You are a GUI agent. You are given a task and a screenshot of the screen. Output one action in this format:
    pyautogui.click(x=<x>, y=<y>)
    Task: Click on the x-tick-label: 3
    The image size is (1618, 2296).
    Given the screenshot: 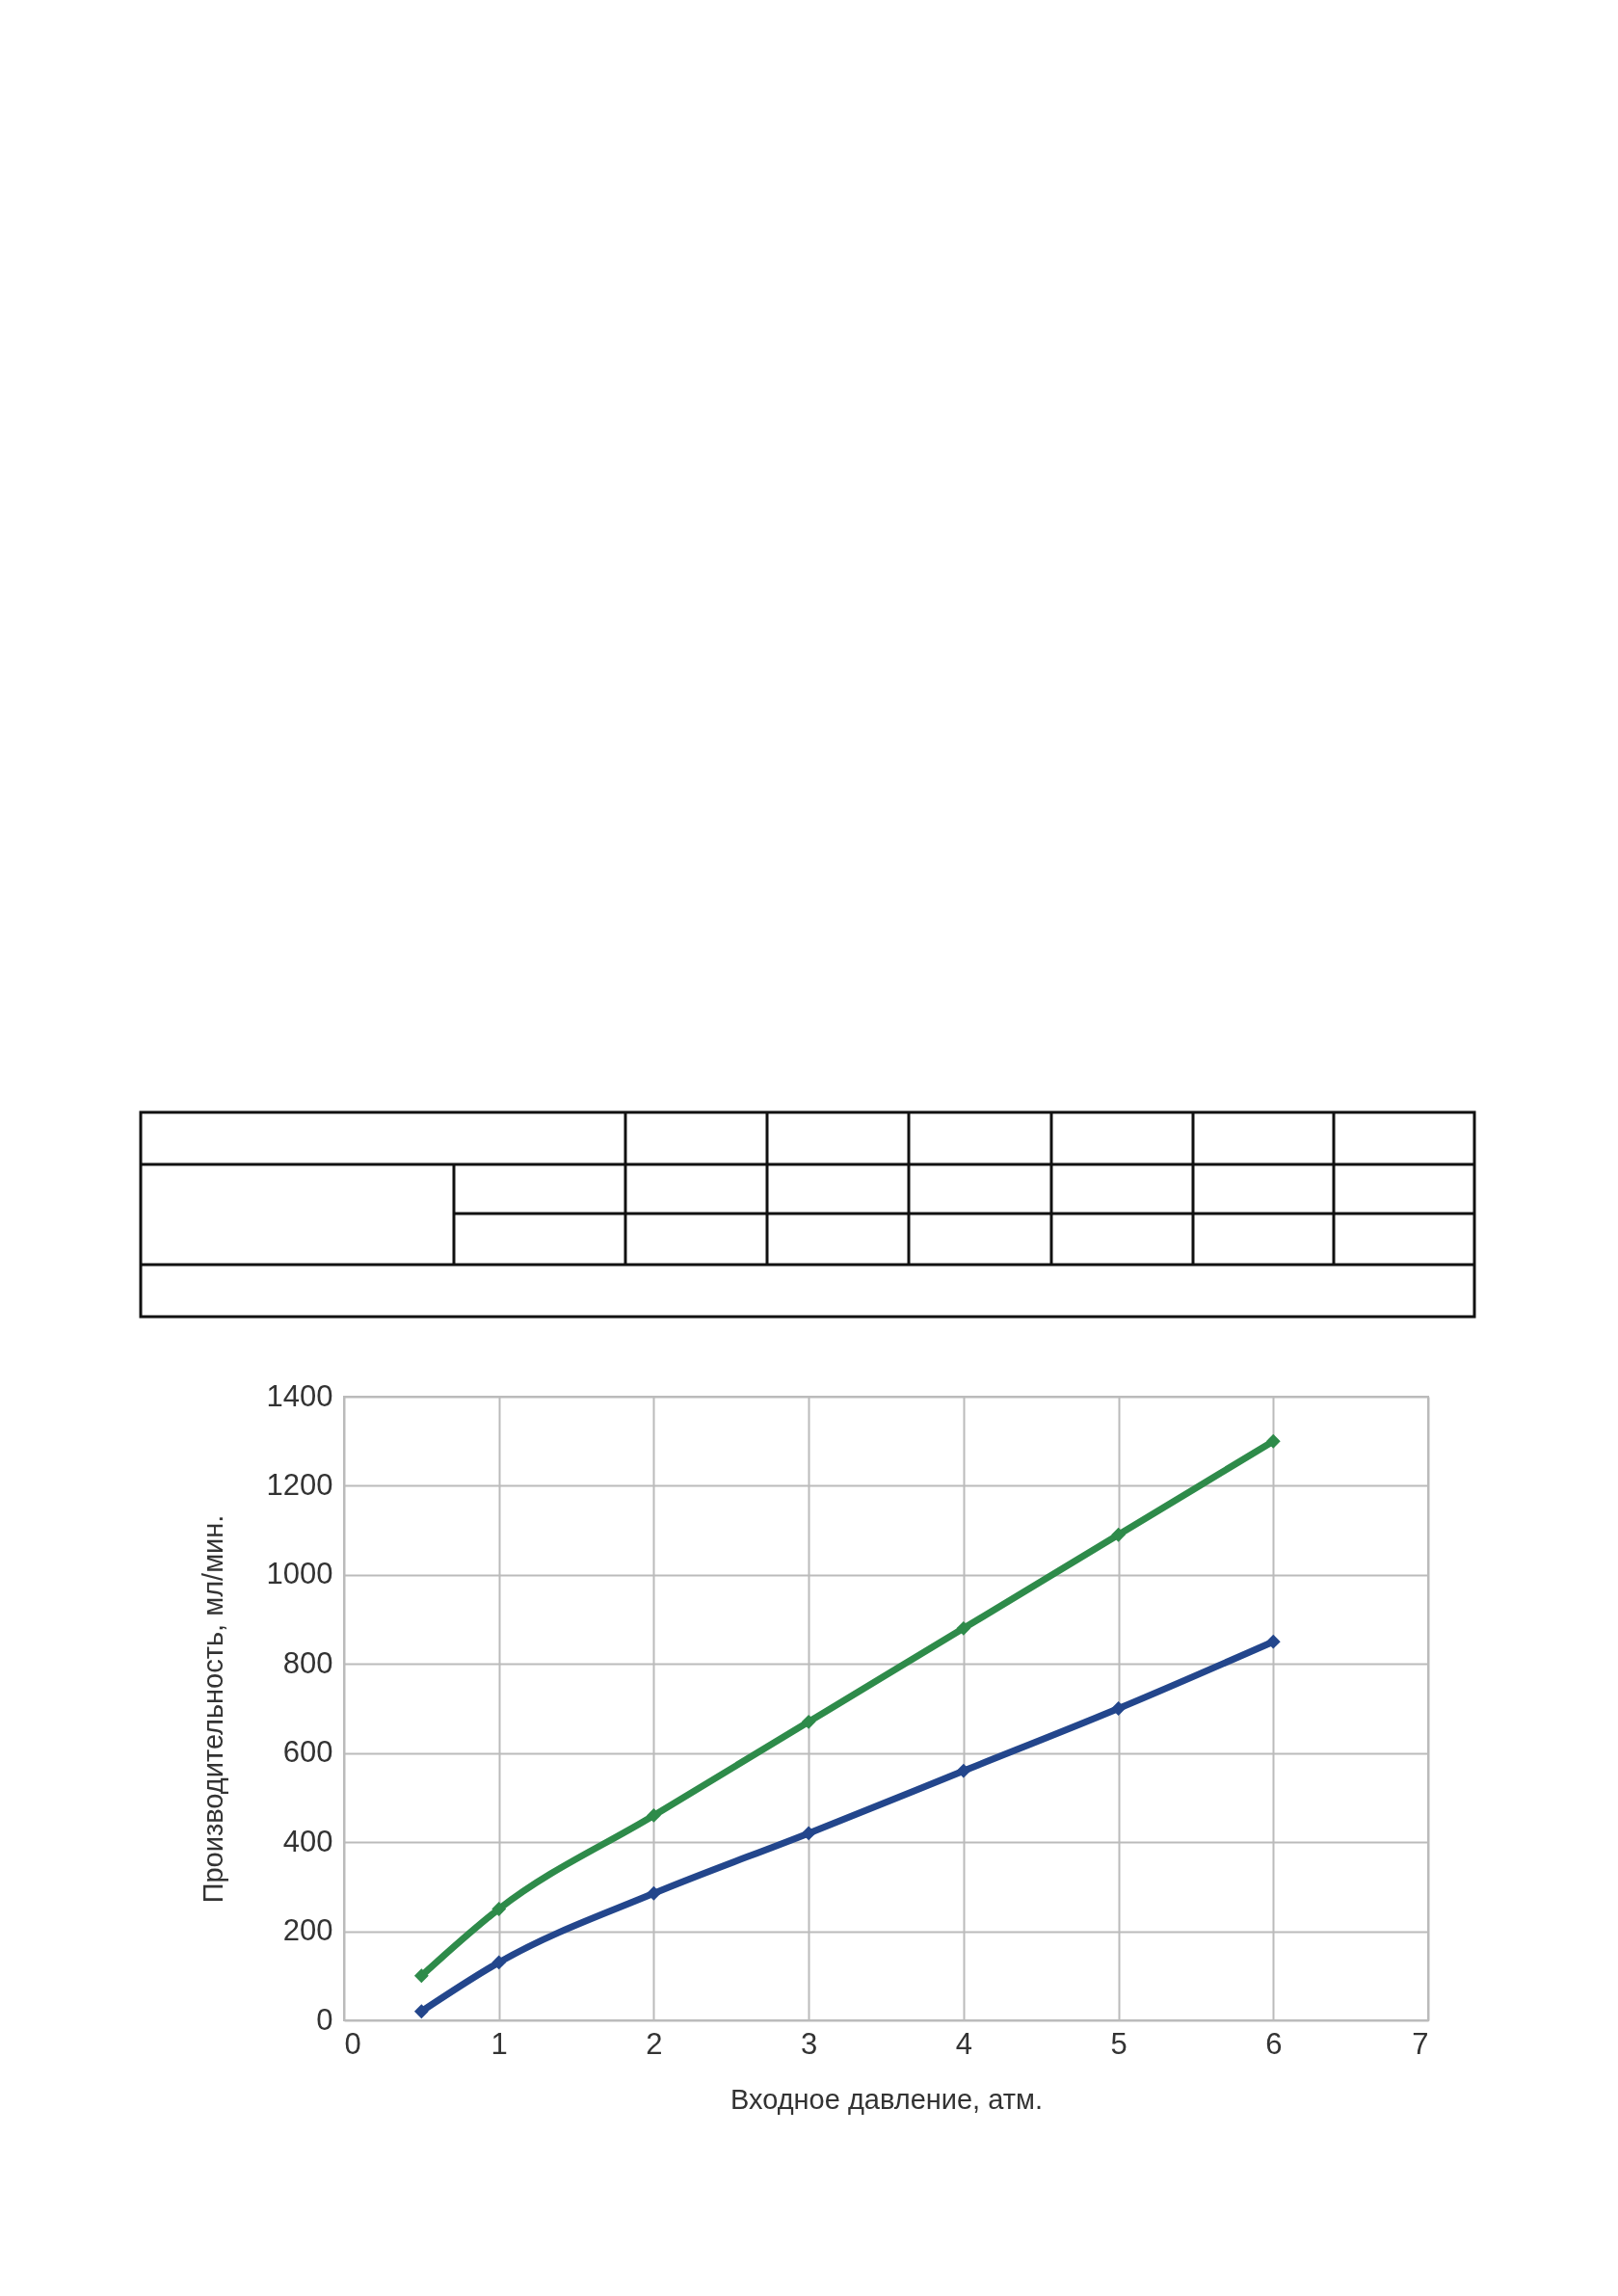 What is the action you would take?
    pyautogui.click(x=809, y=2043)
    